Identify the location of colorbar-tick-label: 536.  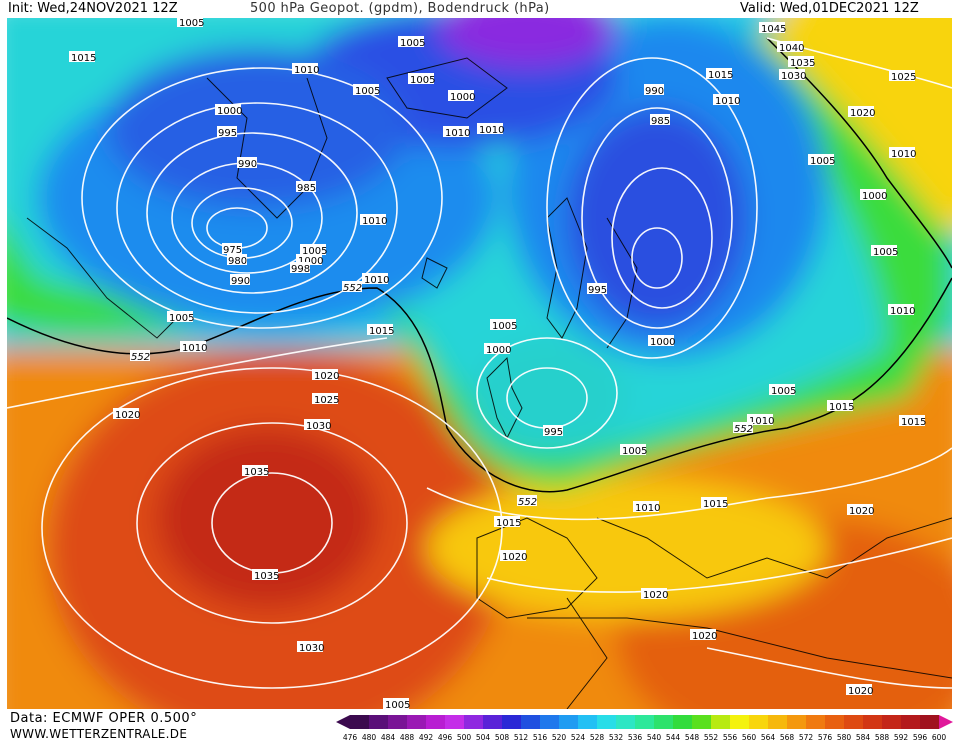
(635, 737).